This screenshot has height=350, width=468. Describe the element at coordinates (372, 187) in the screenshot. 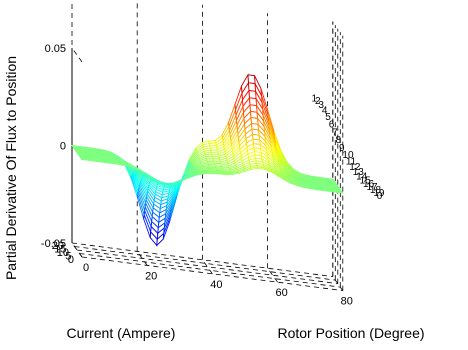

I see `contour-label: 17` at that location.